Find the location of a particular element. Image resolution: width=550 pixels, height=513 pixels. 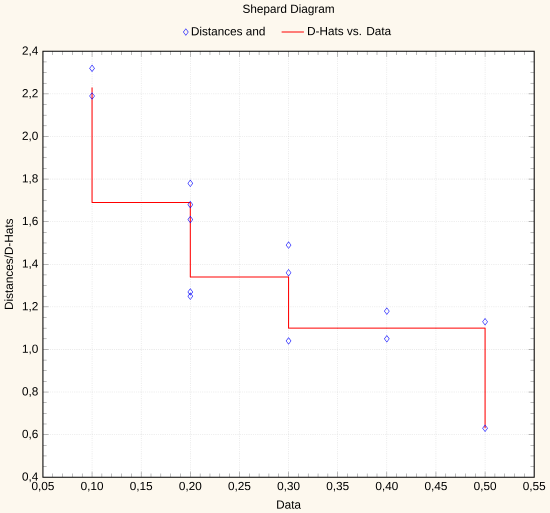

y-tick-label: 1,6 is located at coordinates (30, 221).